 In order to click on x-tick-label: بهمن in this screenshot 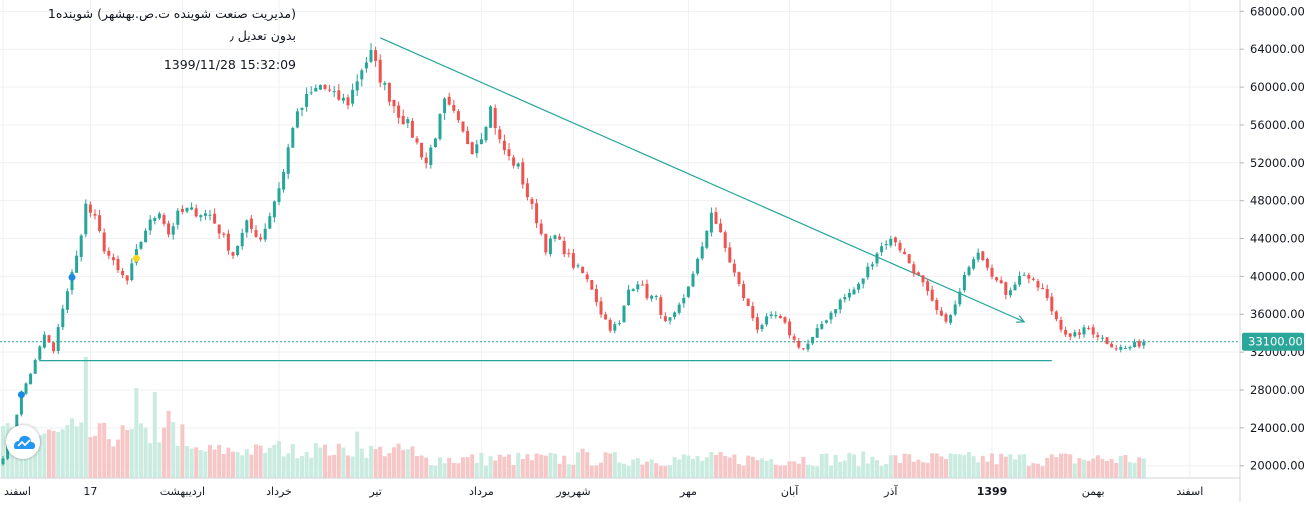, I will do `click(1093, 491)`.